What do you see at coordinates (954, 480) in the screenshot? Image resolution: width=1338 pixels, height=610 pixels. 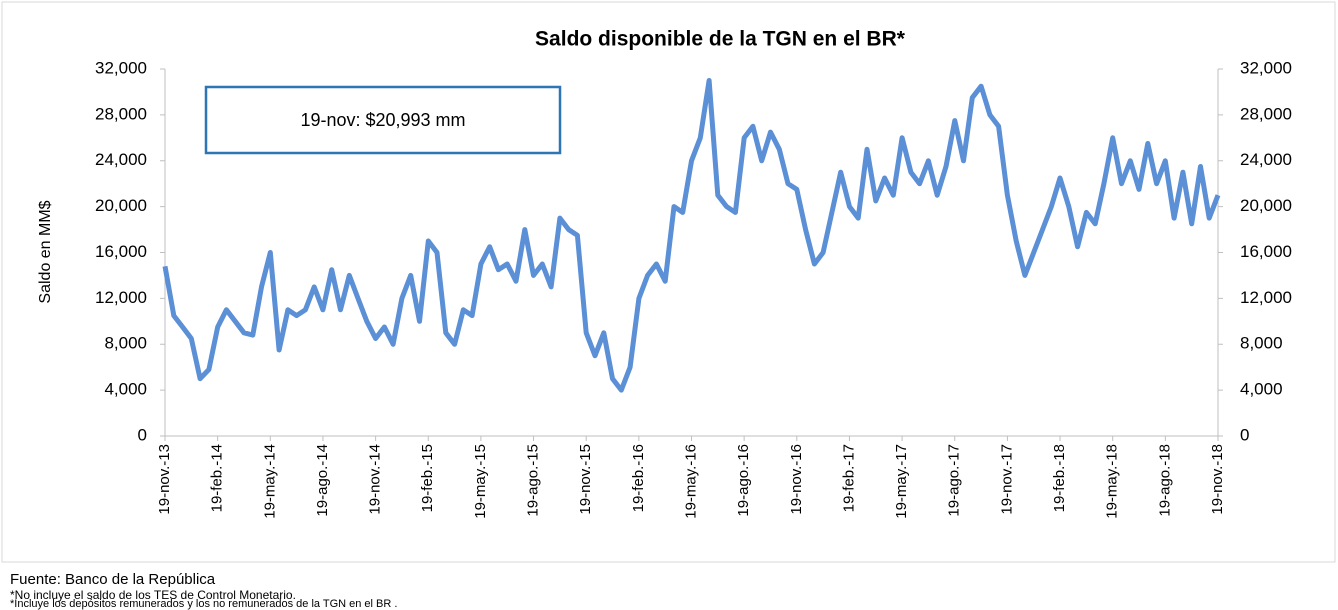 I see `x-tick-label: 19-ago.-17` at bounding box center [954, 480].